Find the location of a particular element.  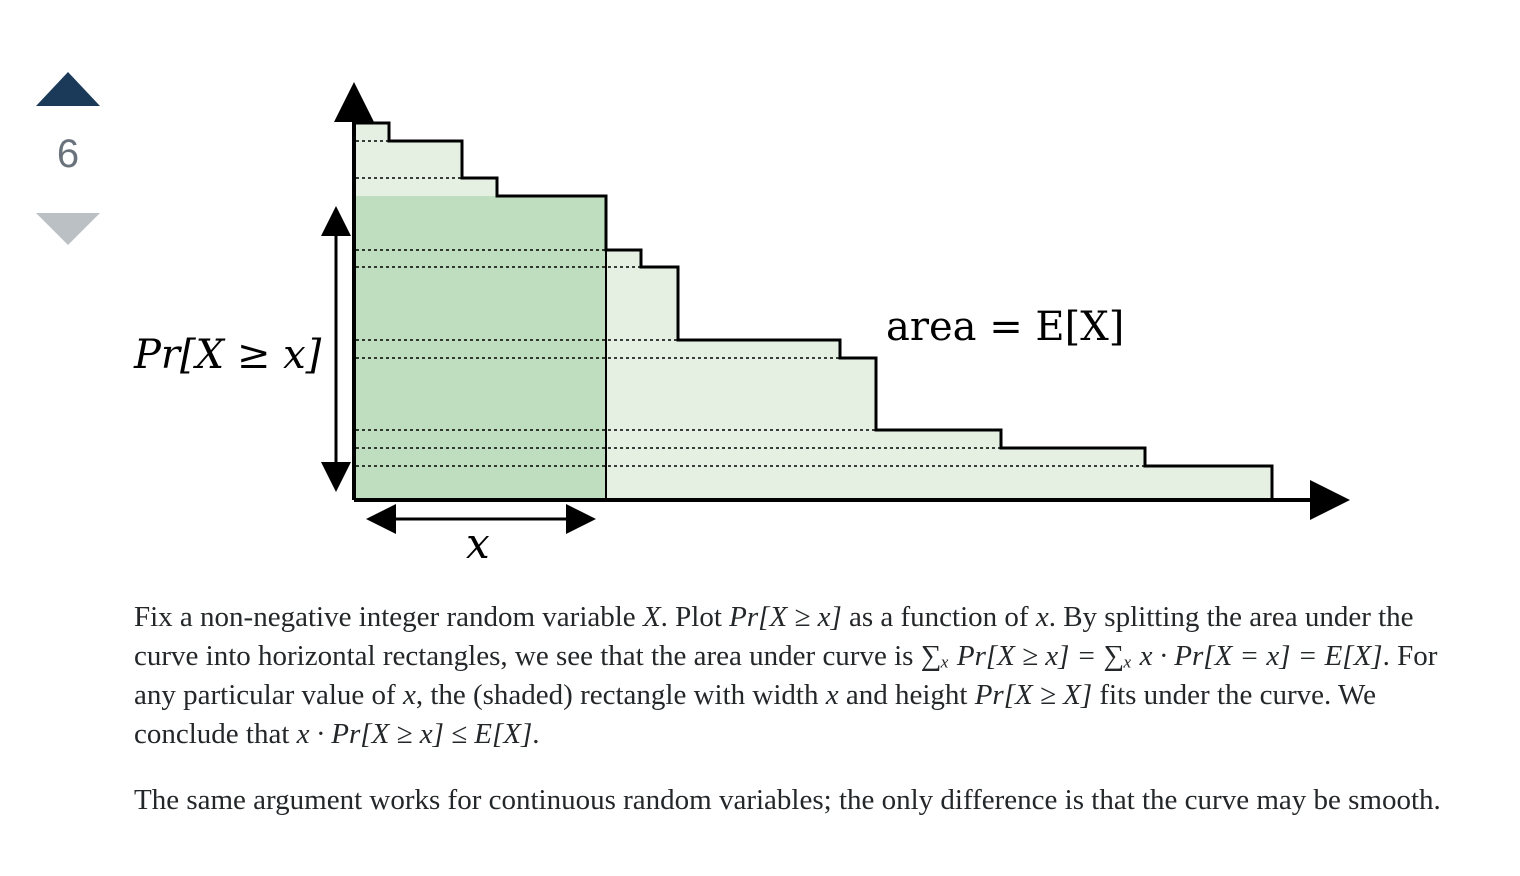

area-label: area = E[X] is located at coordinates (1005, 327).